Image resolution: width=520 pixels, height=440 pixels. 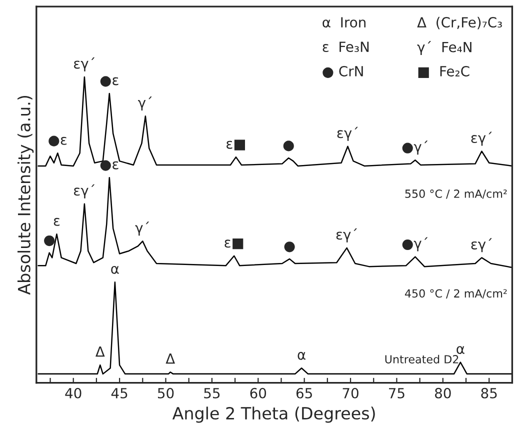 I want to click on x-tick-label: 40, so click(x=73, y=393).